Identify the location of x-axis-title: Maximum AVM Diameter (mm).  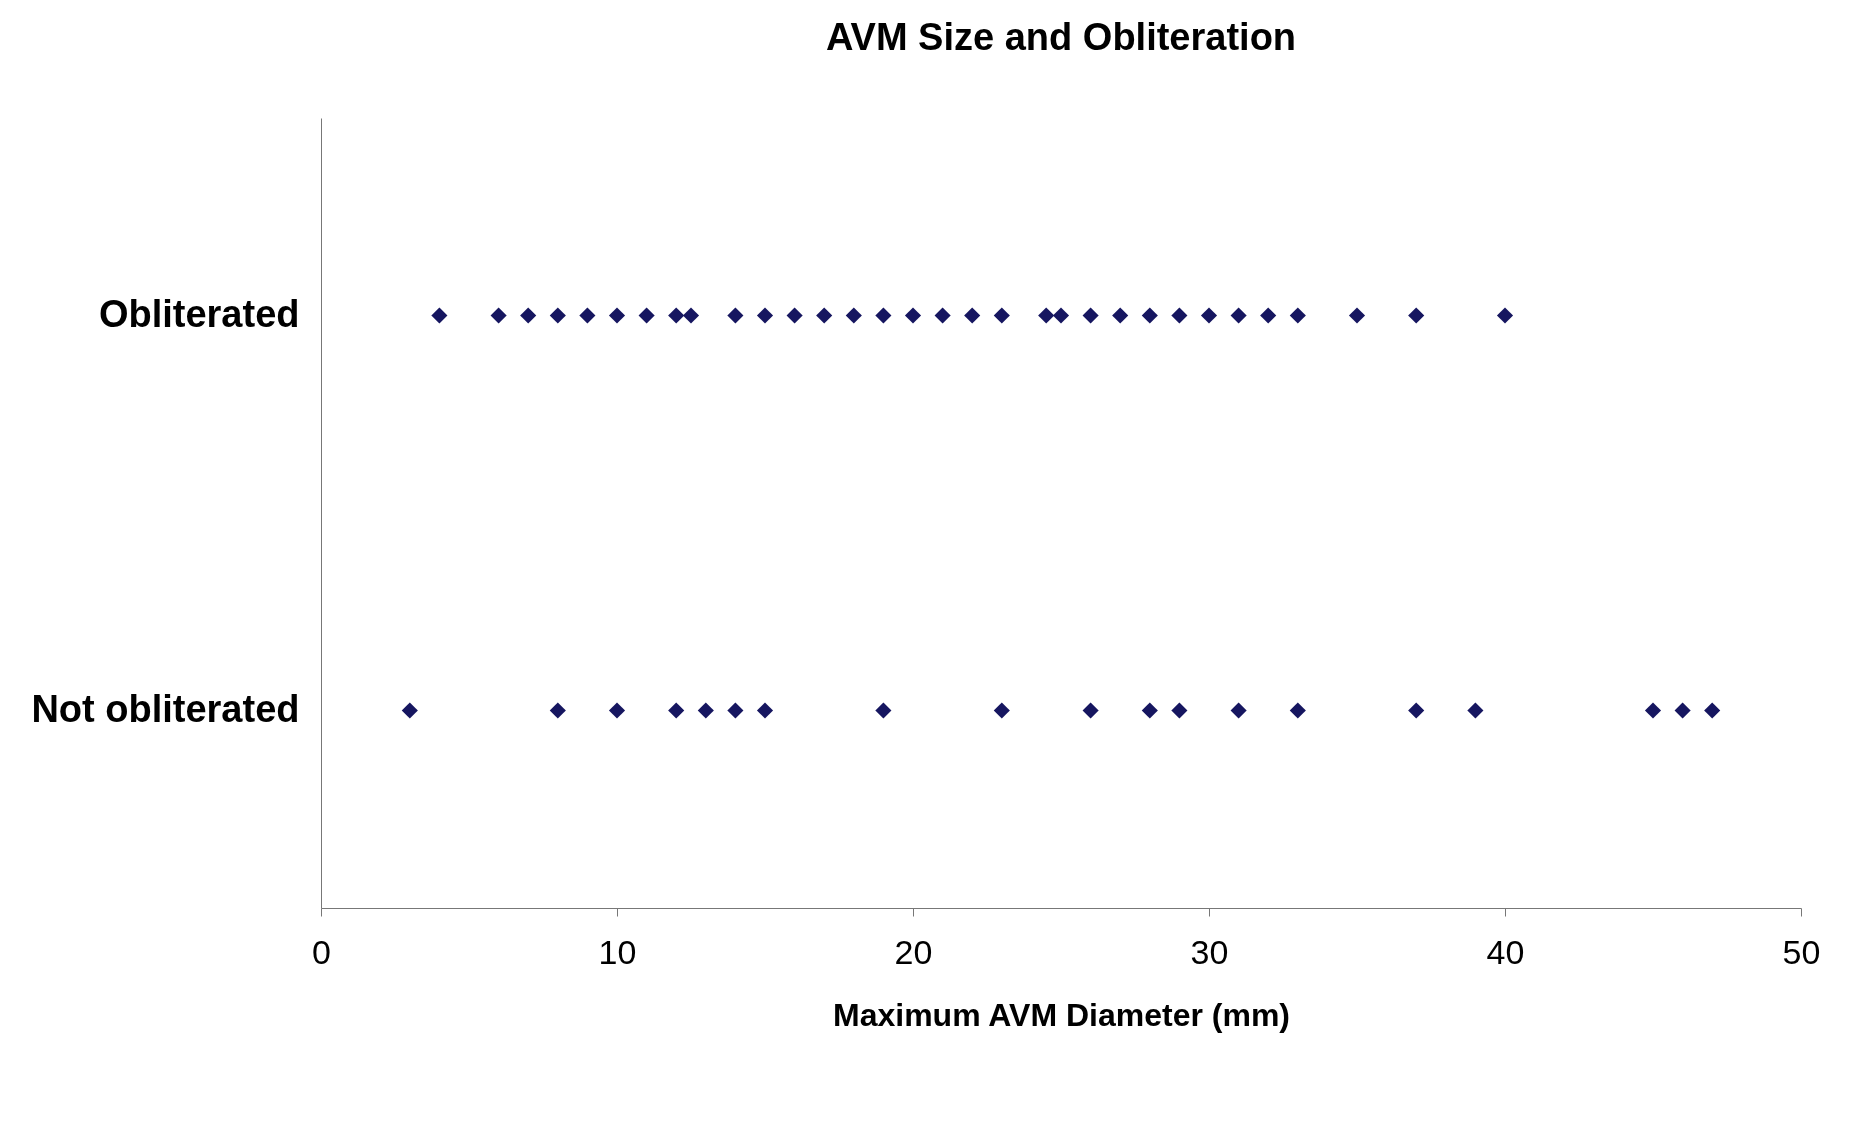
(1061, 1014).